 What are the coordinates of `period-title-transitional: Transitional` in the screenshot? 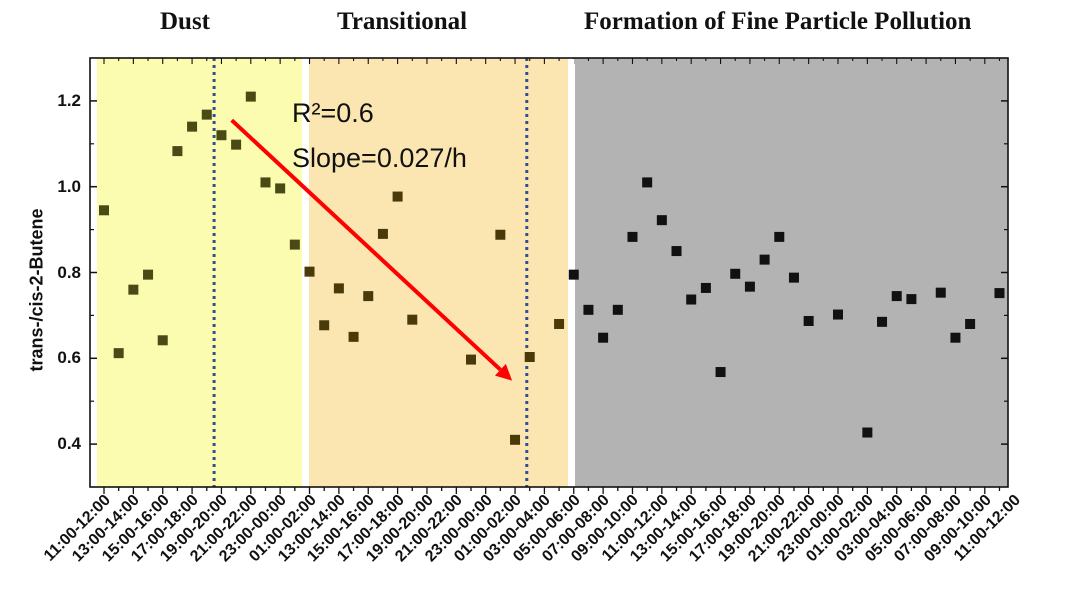 It's located at (402, 21).